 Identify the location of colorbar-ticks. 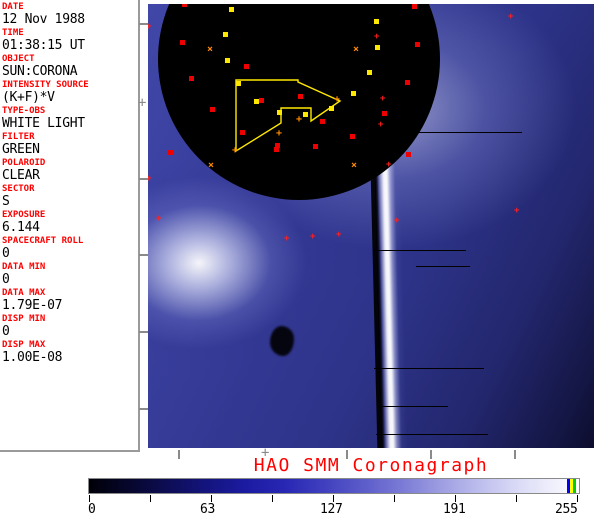
(334, 499).